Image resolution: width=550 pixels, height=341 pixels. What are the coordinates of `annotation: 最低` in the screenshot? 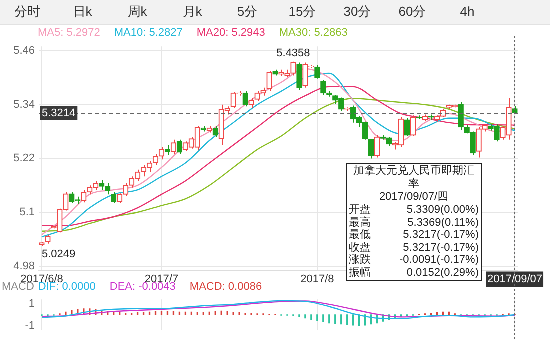 It's located at (360, 235).